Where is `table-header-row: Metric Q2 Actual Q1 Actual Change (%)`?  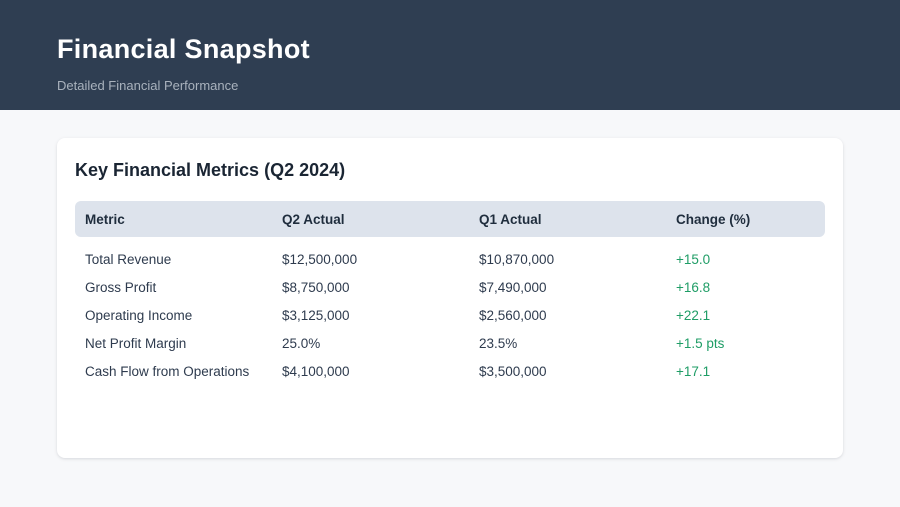
table-header-row: Metric Q2 Actual Q1 Actual Change (%) is located at coordinates (450, 219).